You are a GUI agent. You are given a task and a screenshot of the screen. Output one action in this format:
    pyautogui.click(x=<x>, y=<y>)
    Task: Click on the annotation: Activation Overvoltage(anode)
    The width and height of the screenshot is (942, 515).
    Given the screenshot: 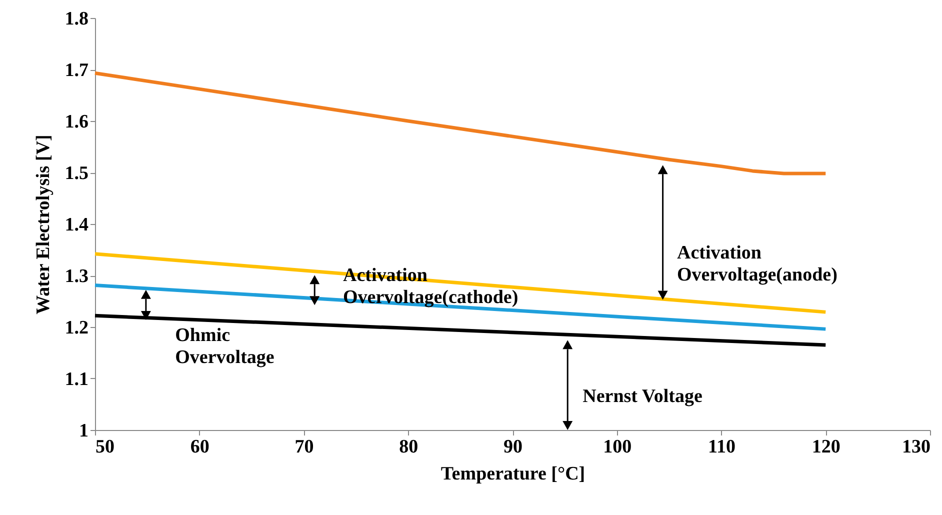 What is the action you would take?
    pyautogui.click(x=757, y=264)
    